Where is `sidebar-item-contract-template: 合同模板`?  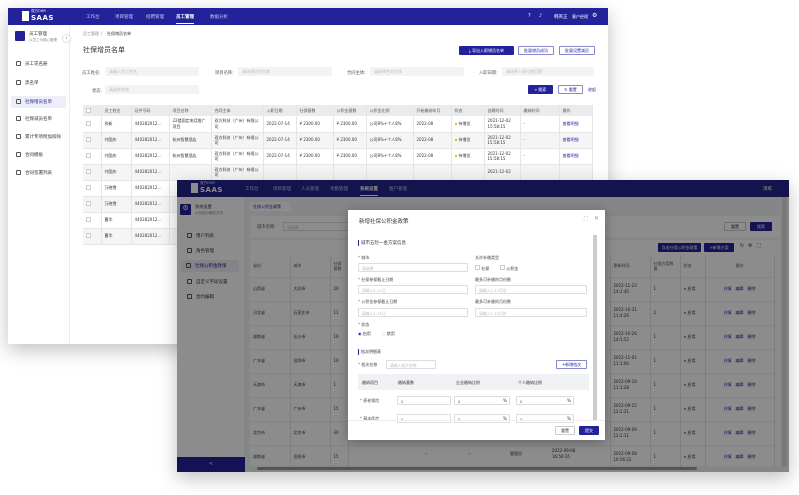
sidebar-item-contract-template: 合同模板 is located at coordinates (29, 155).